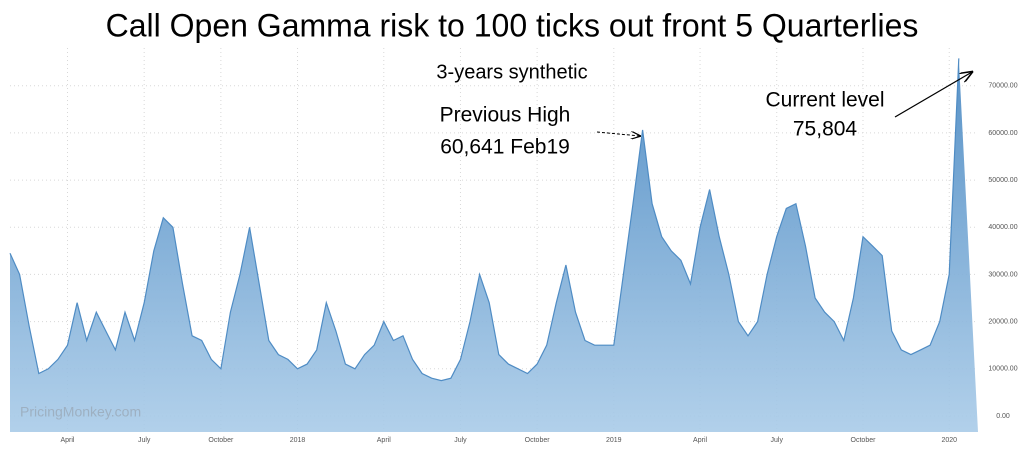 This screenshot has width=1024, height=454. Describe the element at coordinates (949, 440) in the screenshot. I see `x-tick-label: 2020` at that location.